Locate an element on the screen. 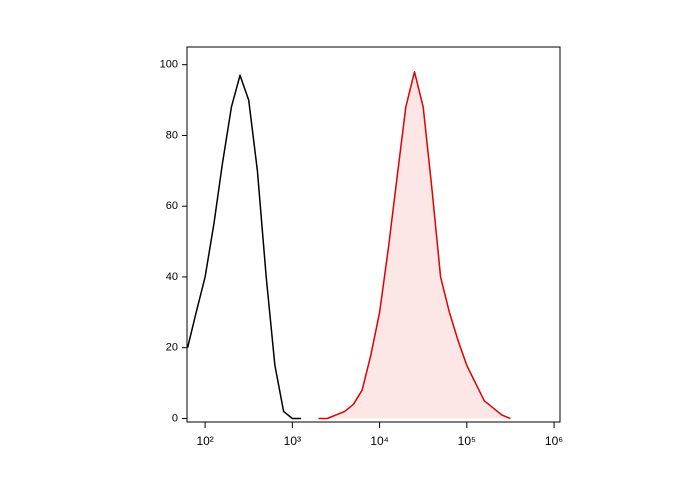 This screenshot has height=490, width=688. y-tick-label: 80 is located at coordinates (172, 135).